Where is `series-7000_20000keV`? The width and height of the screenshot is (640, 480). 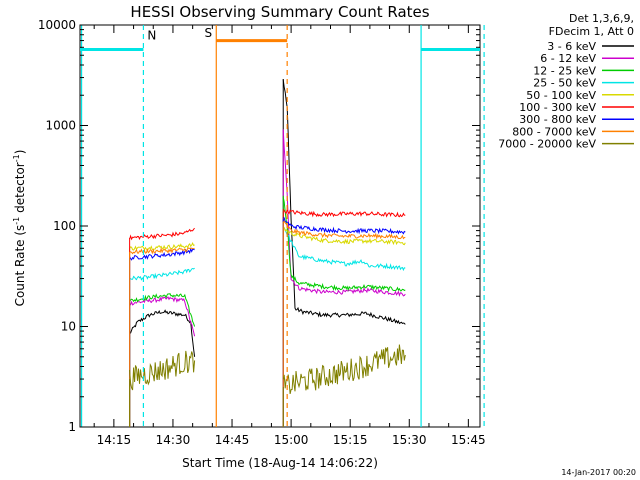 series-7000_20000keV is located at coordinates (267, 385).